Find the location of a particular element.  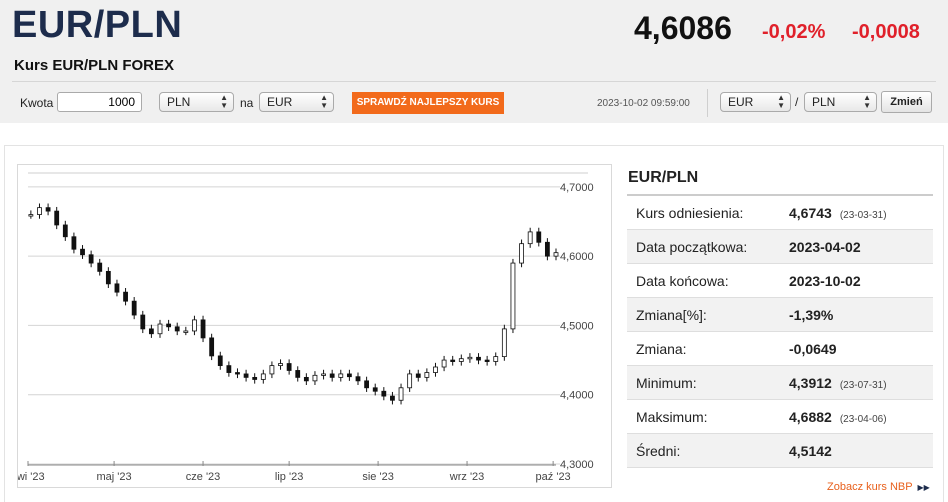

y-tick-label: 4,3000 is located at coordinates (577, 465).